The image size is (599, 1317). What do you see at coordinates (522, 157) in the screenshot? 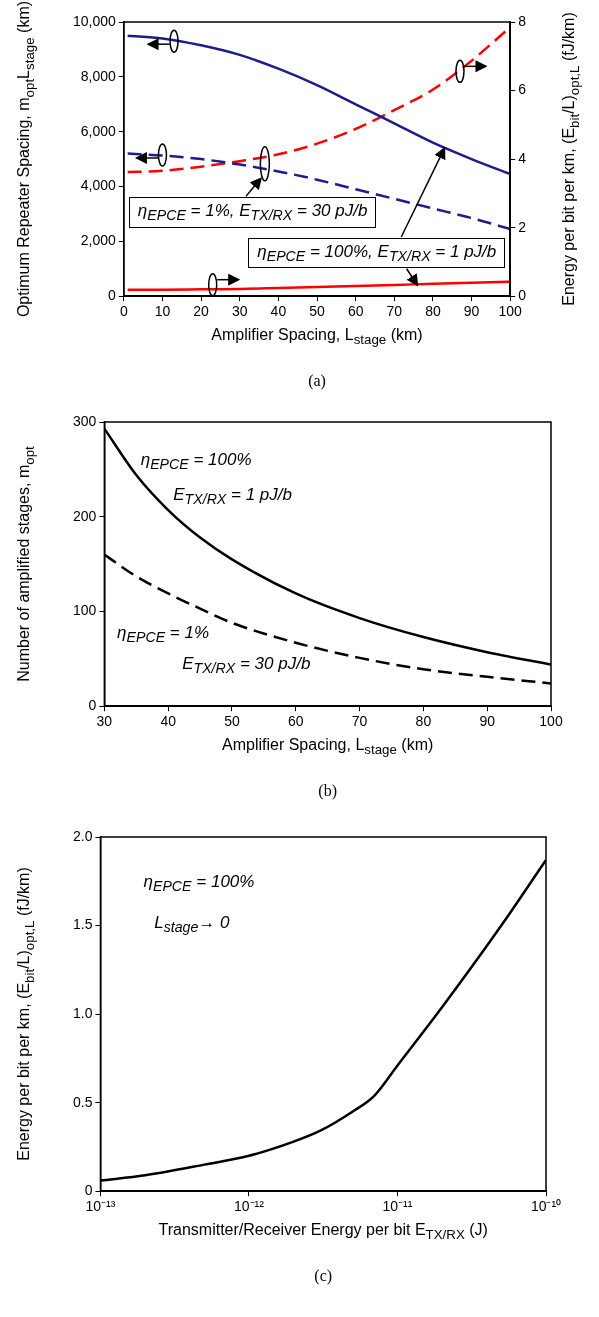
I see `y2-tick-label: 4` at bounding box center [522, 157].